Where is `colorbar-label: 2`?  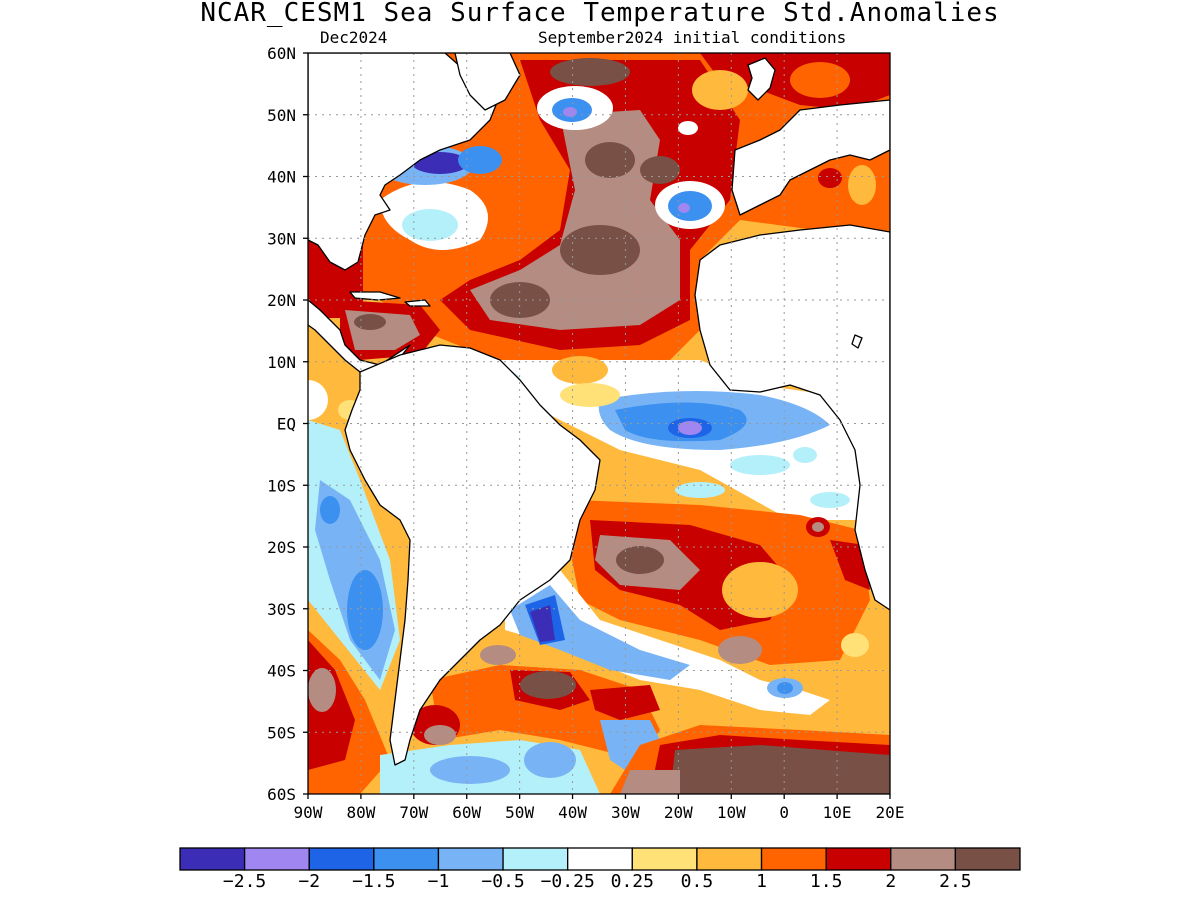 colorbar-label: 2 is located at coordinates (890, 881).